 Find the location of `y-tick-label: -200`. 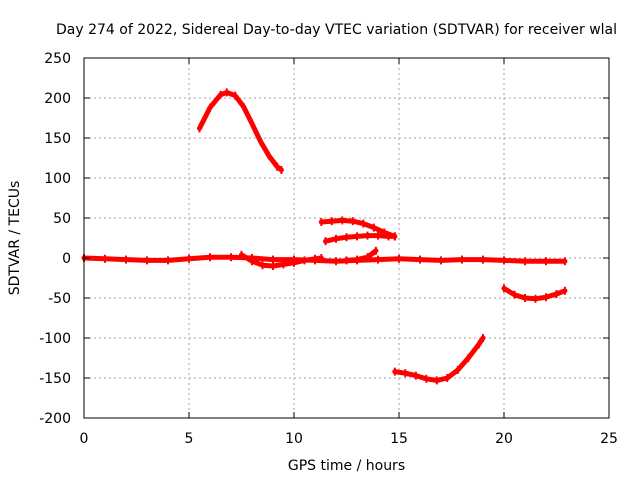

y-tick-label: -200 is located at coordinates (55, 419).